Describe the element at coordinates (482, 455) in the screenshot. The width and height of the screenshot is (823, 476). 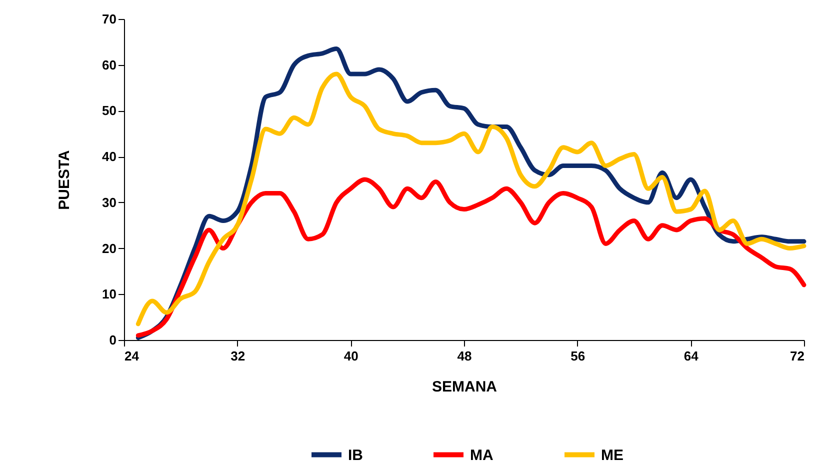
I see `legend-label: MA` at that location.